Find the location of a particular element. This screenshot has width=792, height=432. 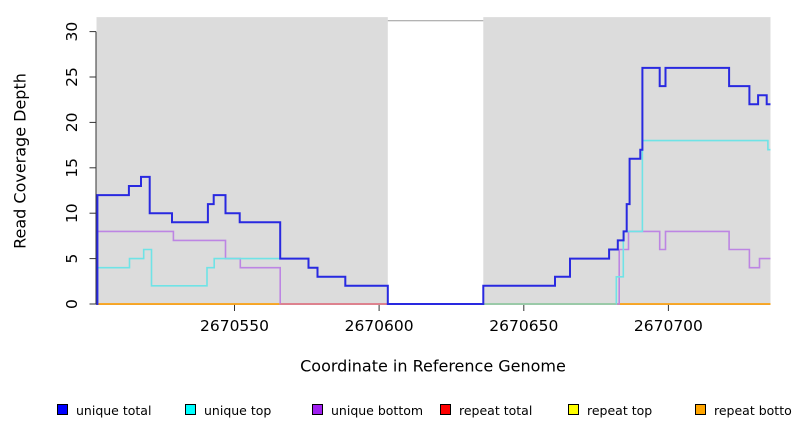

x-tick-label: 2670550 is located at coordinates (234, 326).